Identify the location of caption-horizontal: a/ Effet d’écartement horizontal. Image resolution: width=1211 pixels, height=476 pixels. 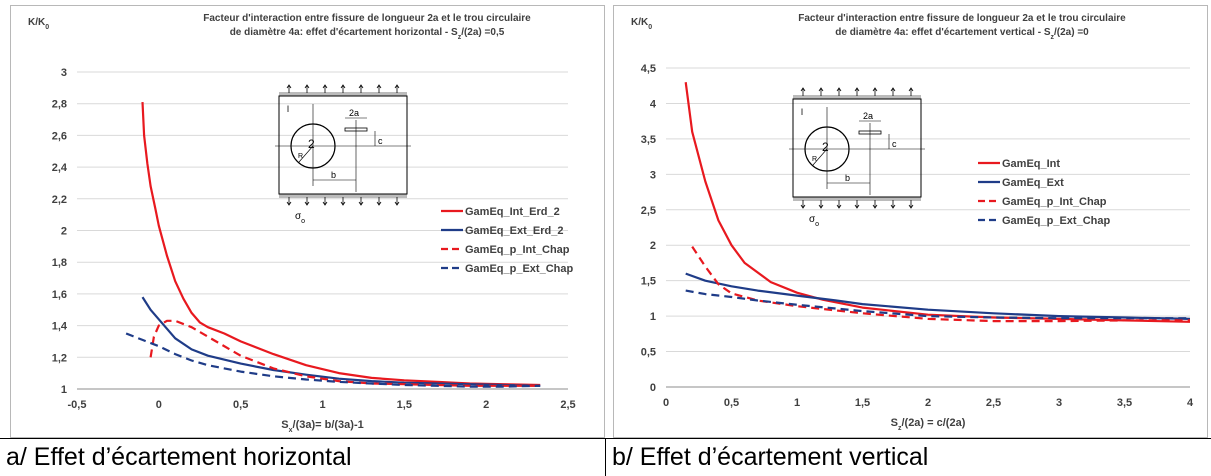
(303, 457).